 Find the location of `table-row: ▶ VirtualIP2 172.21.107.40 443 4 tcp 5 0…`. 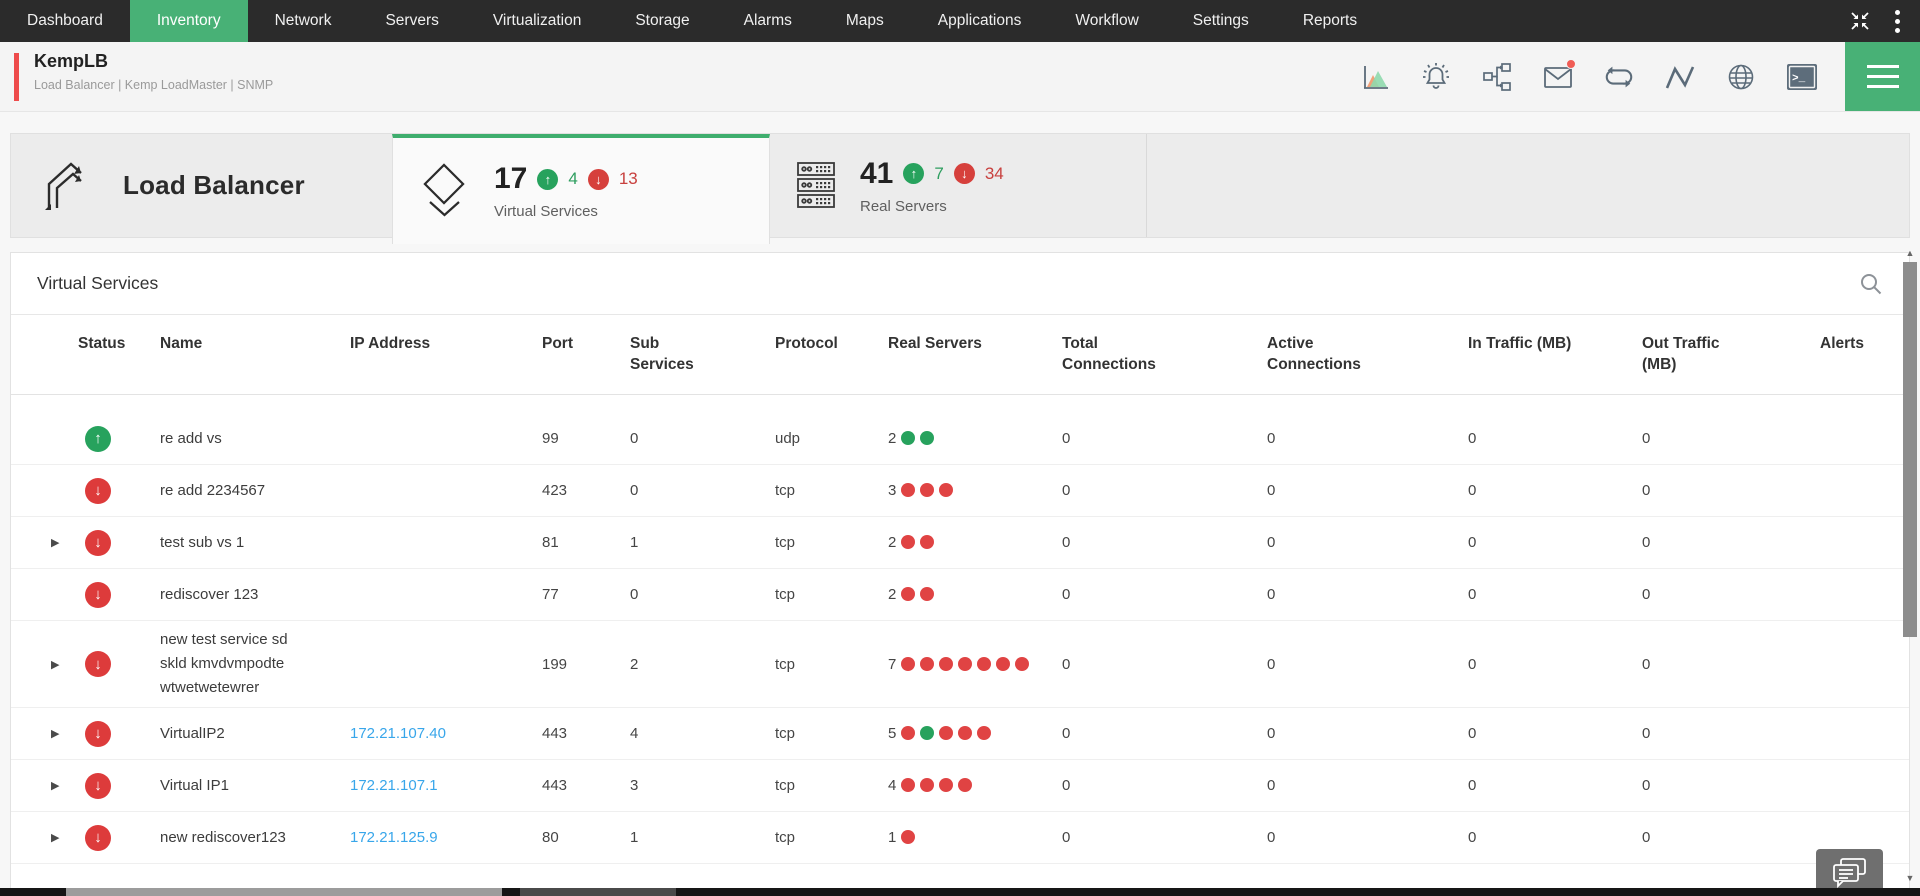

table-row: ▶ VirtualIP2 172.21.107.40 443 4 tcp 5 0… is located at coordinates (960, 734).